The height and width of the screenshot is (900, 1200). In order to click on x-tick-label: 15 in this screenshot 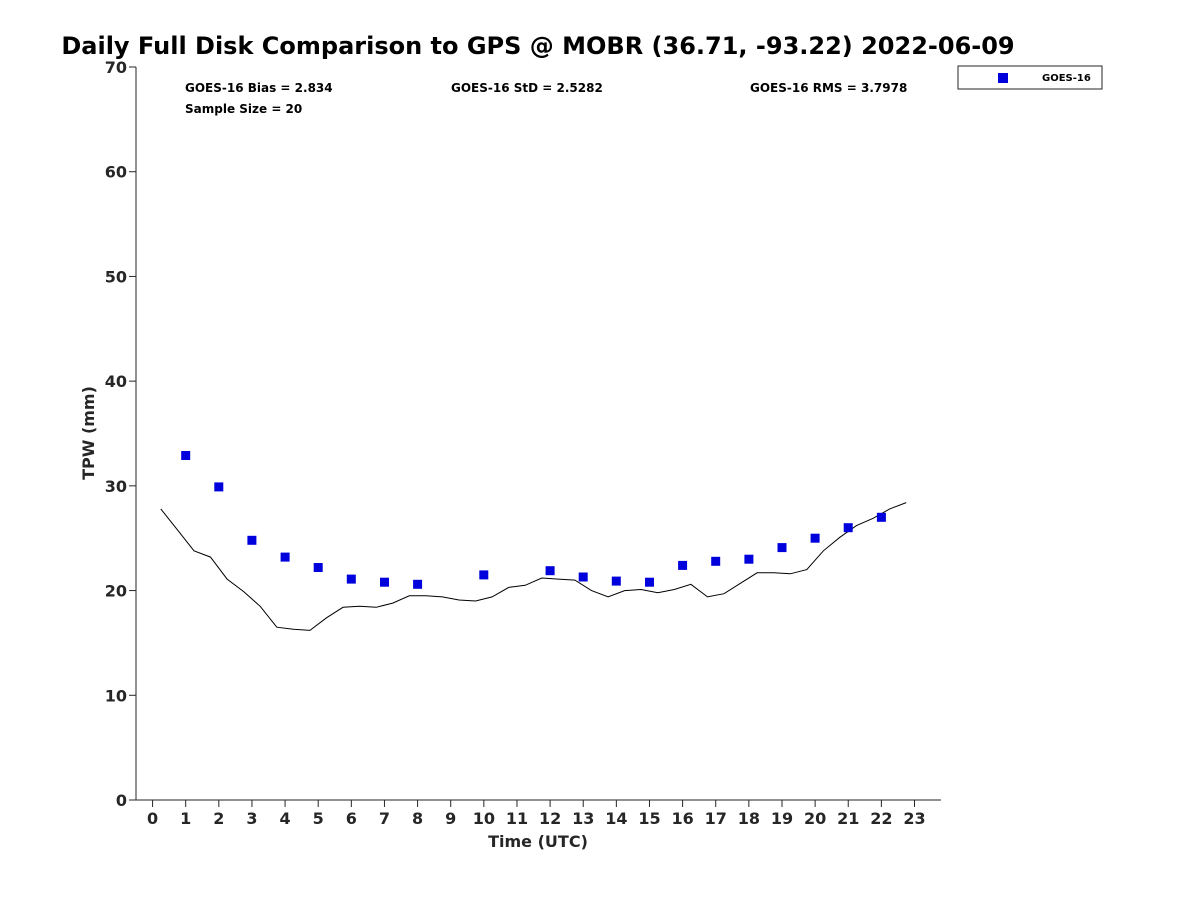, I will do `click(649, 818)`.